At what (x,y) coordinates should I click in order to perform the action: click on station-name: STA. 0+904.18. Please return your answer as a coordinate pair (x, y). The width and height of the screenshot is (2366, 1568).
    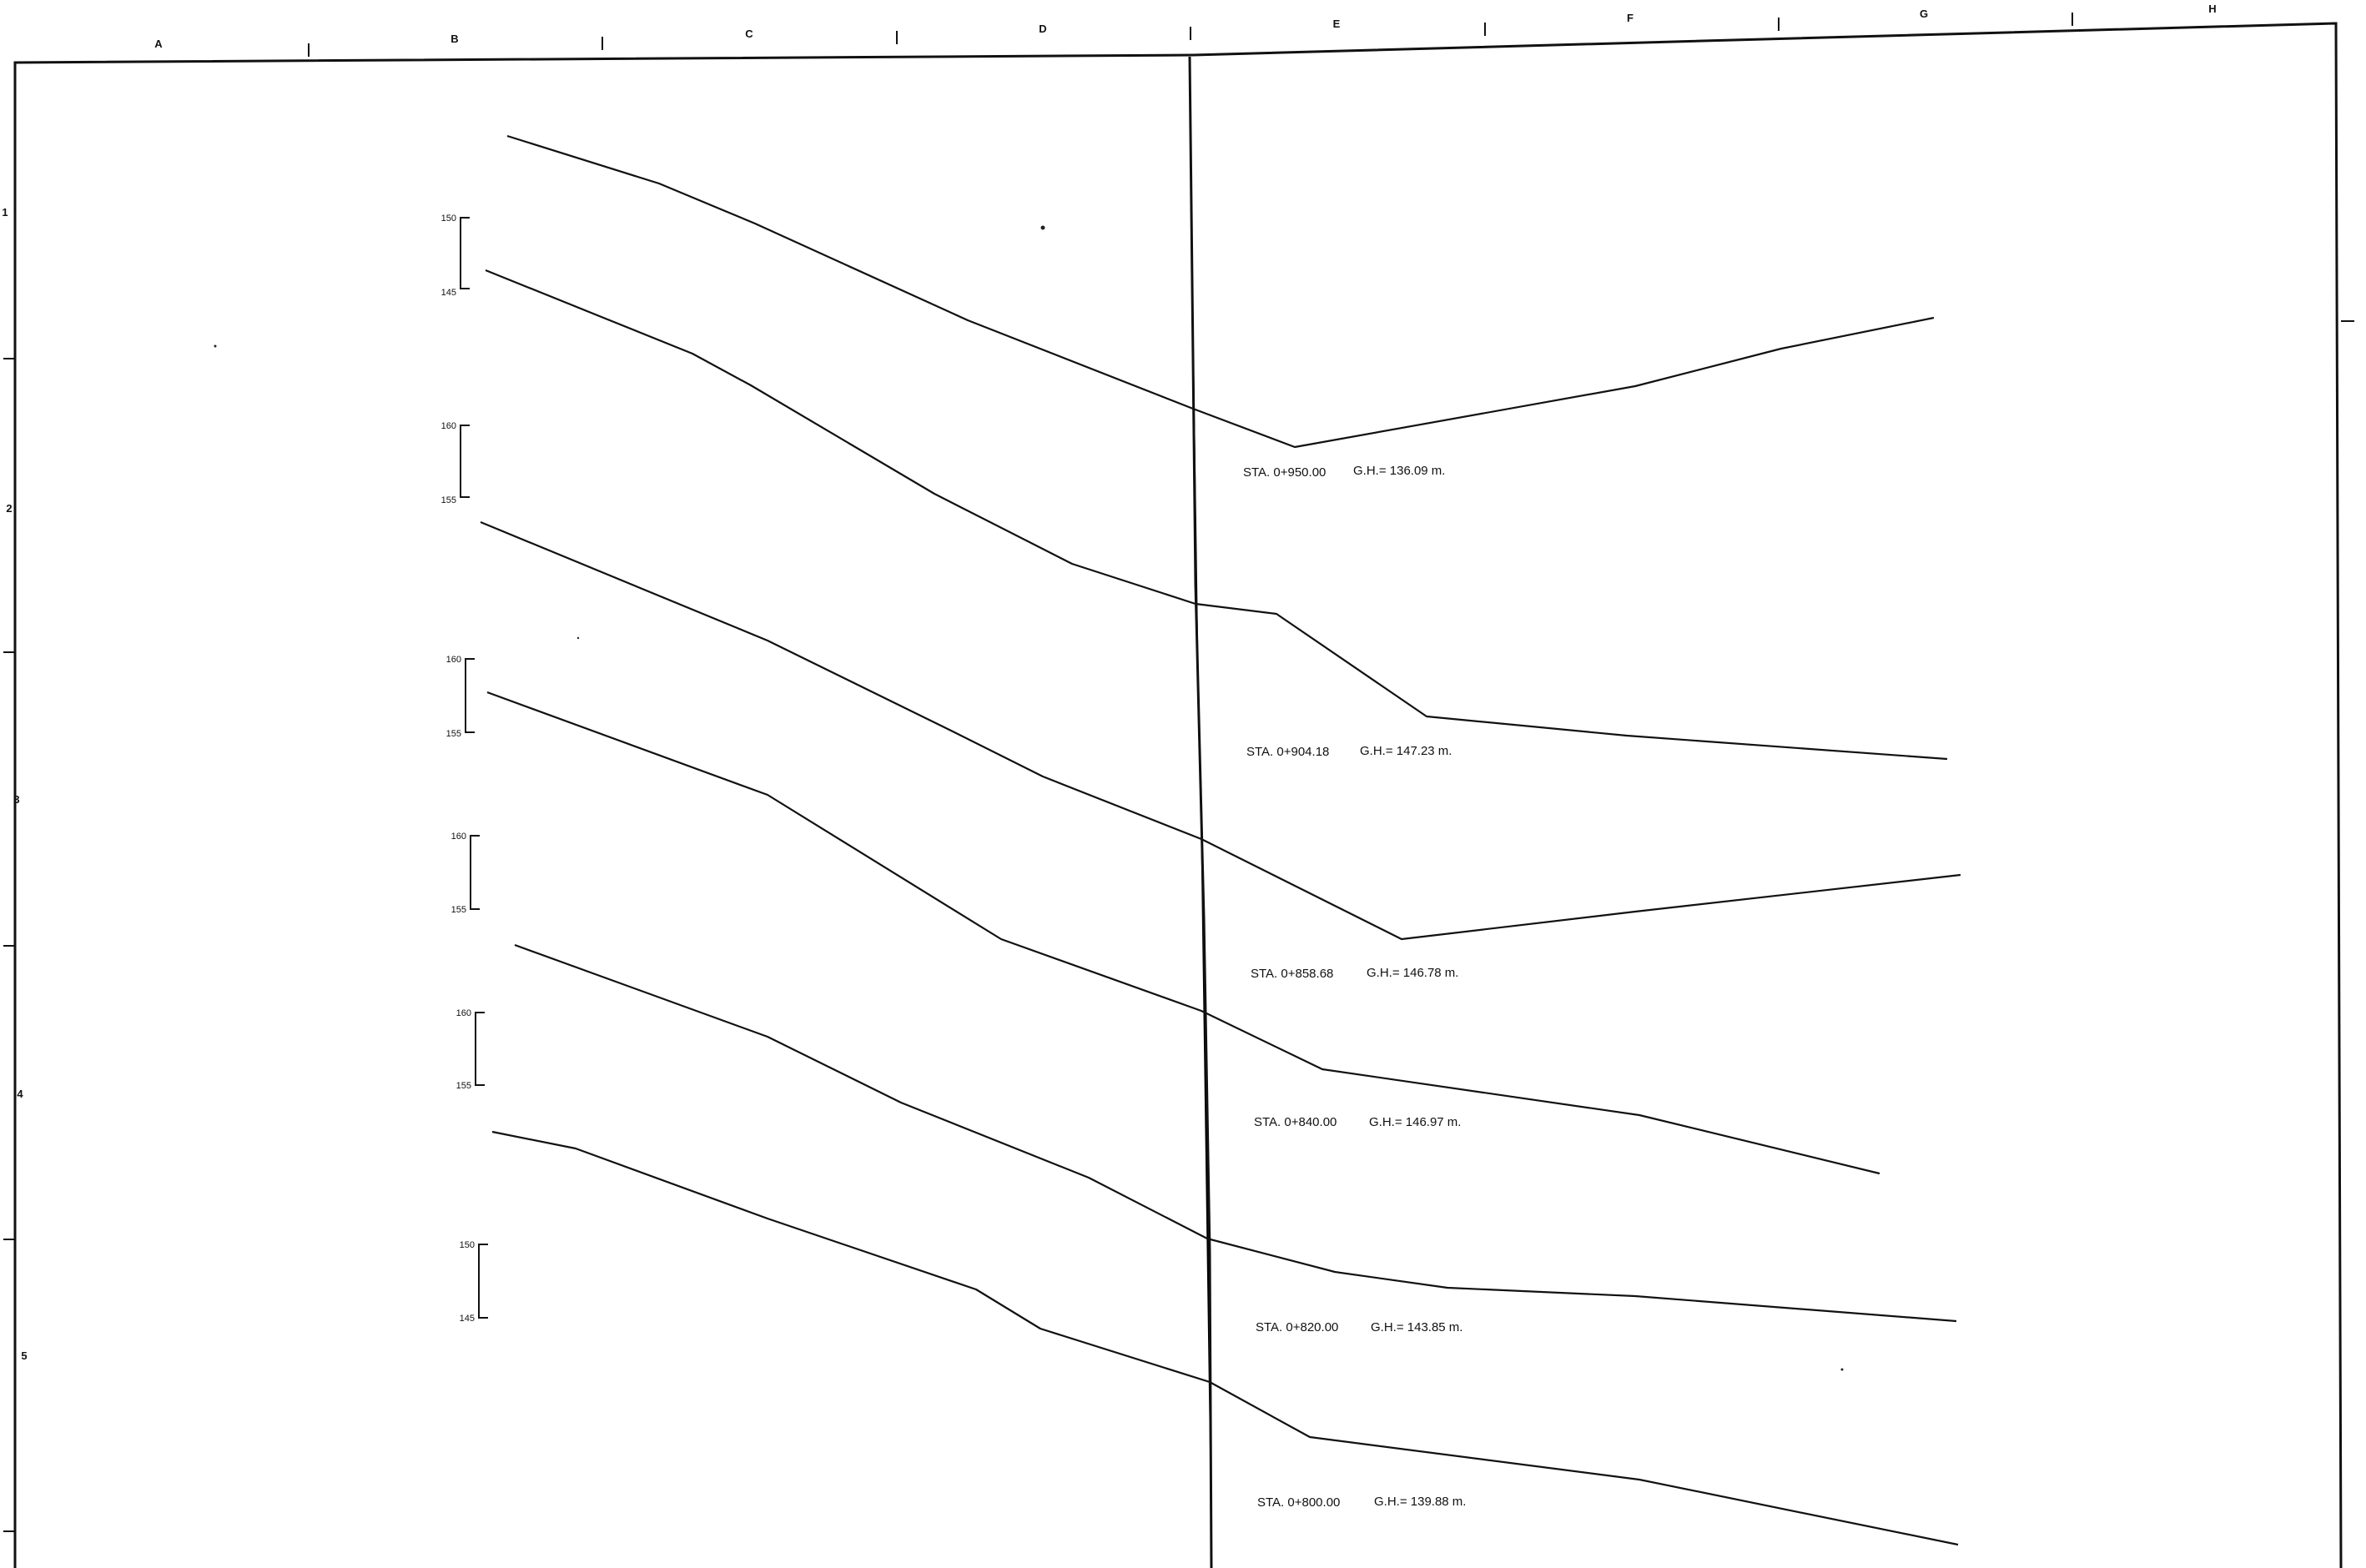
    Looking at the image, I should click on (1287, 752).